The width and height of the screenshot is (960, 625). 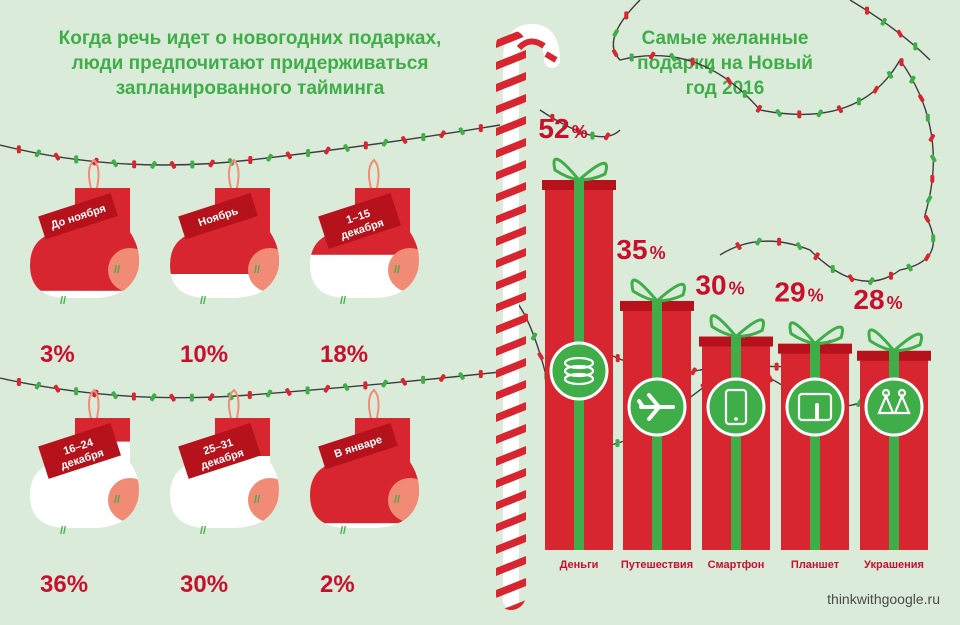 What do you see at coordinates (736, 407) in the screenshot?
I see `smartphone-icon` at bounding box center [736, 407].